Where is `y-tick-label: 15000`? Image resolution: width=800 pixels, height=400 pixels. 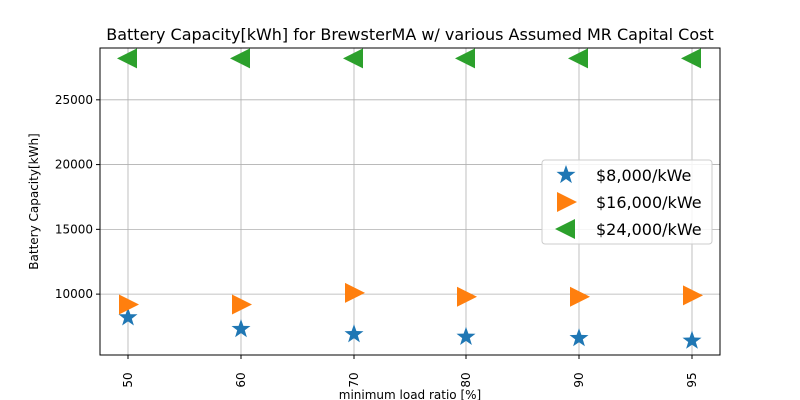
y-tick-label: 15000 is located at coordinates (74, 229).